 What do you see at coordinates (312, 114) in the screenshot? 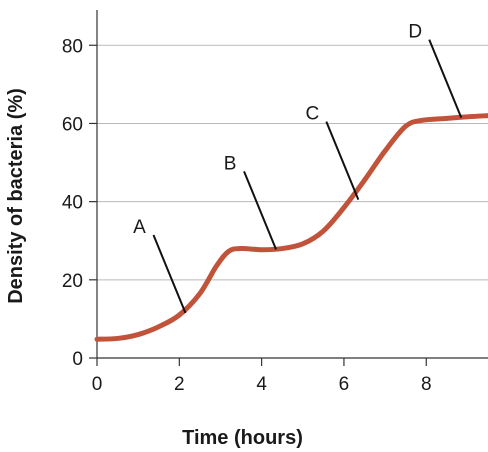
I see `annotation-label-c: C` at bounding box center [312, 114].